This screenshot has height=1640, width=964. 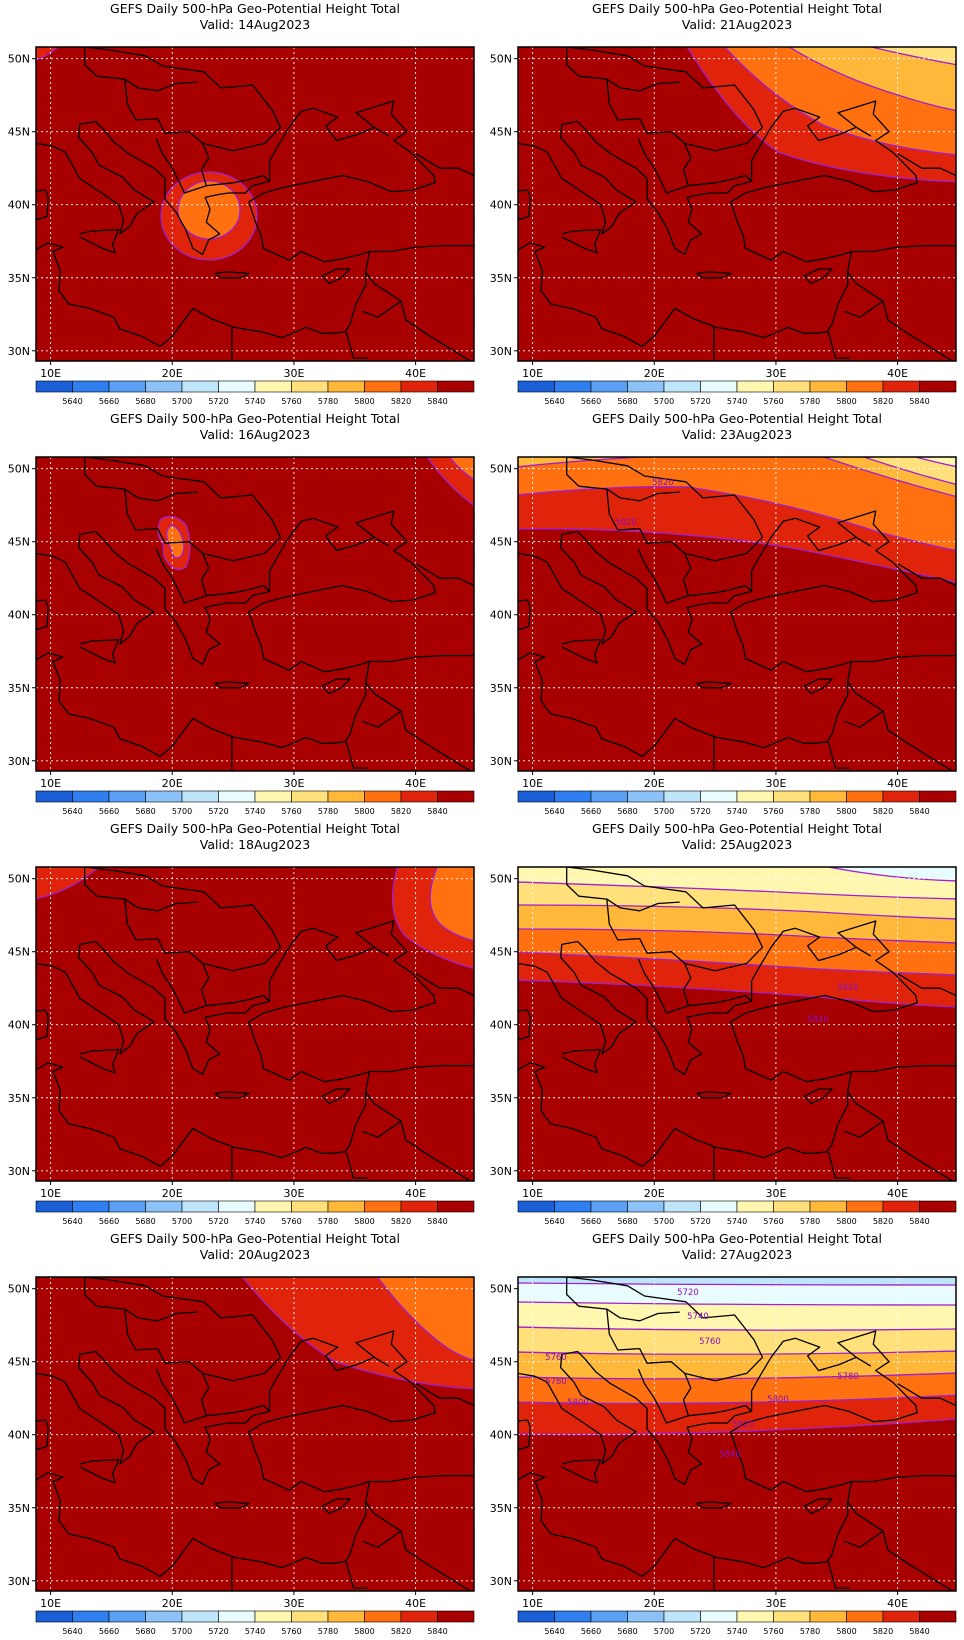 I want to click on y-tick-label: 50N, so click(x=19, y=59).